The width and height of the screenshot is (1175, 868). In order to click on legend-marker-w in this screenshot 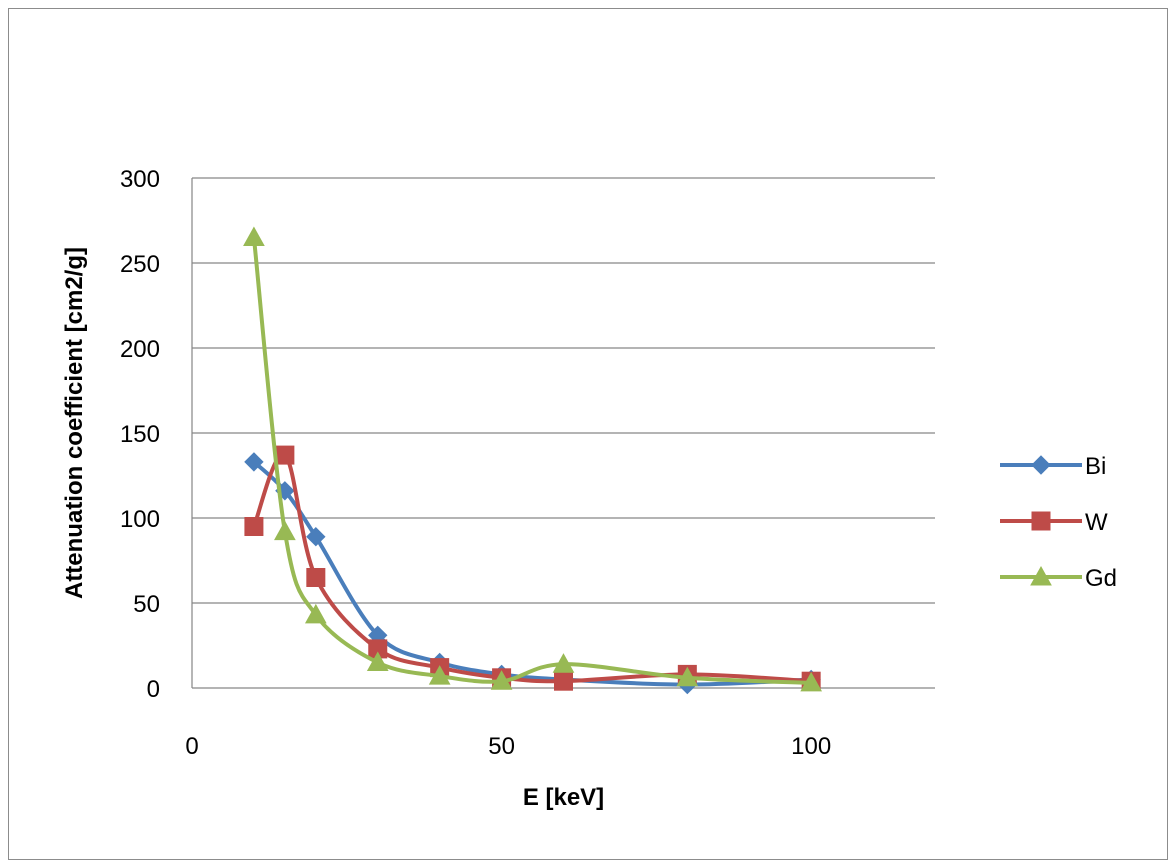, I will do `click(1041, 521)`.